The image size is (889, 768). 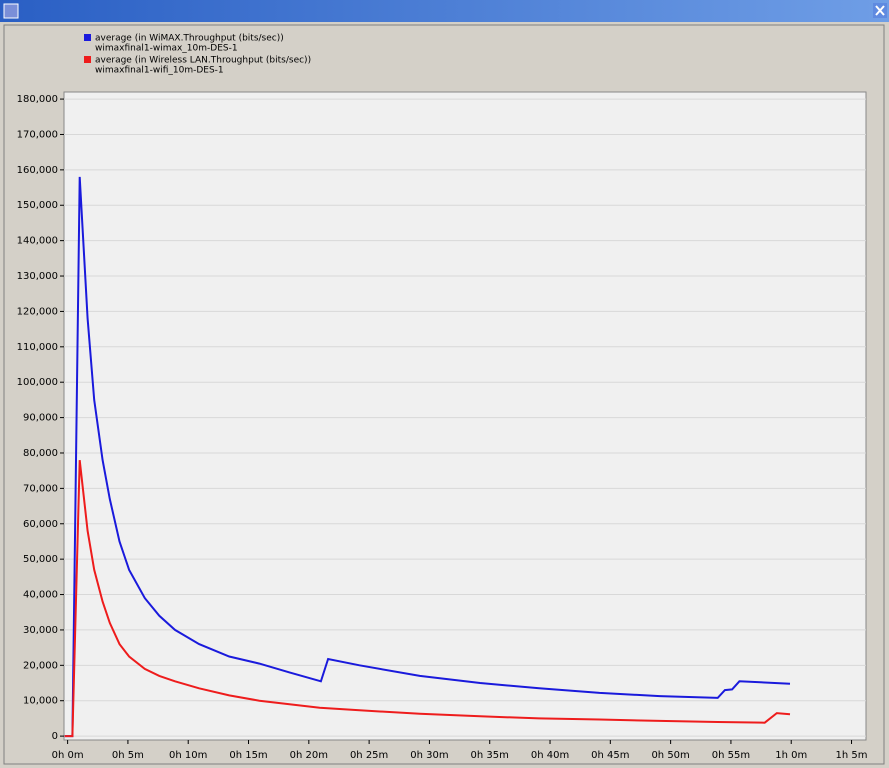 I want to click on x-tick-label: 0h 25m, so click(x=369, y=755).